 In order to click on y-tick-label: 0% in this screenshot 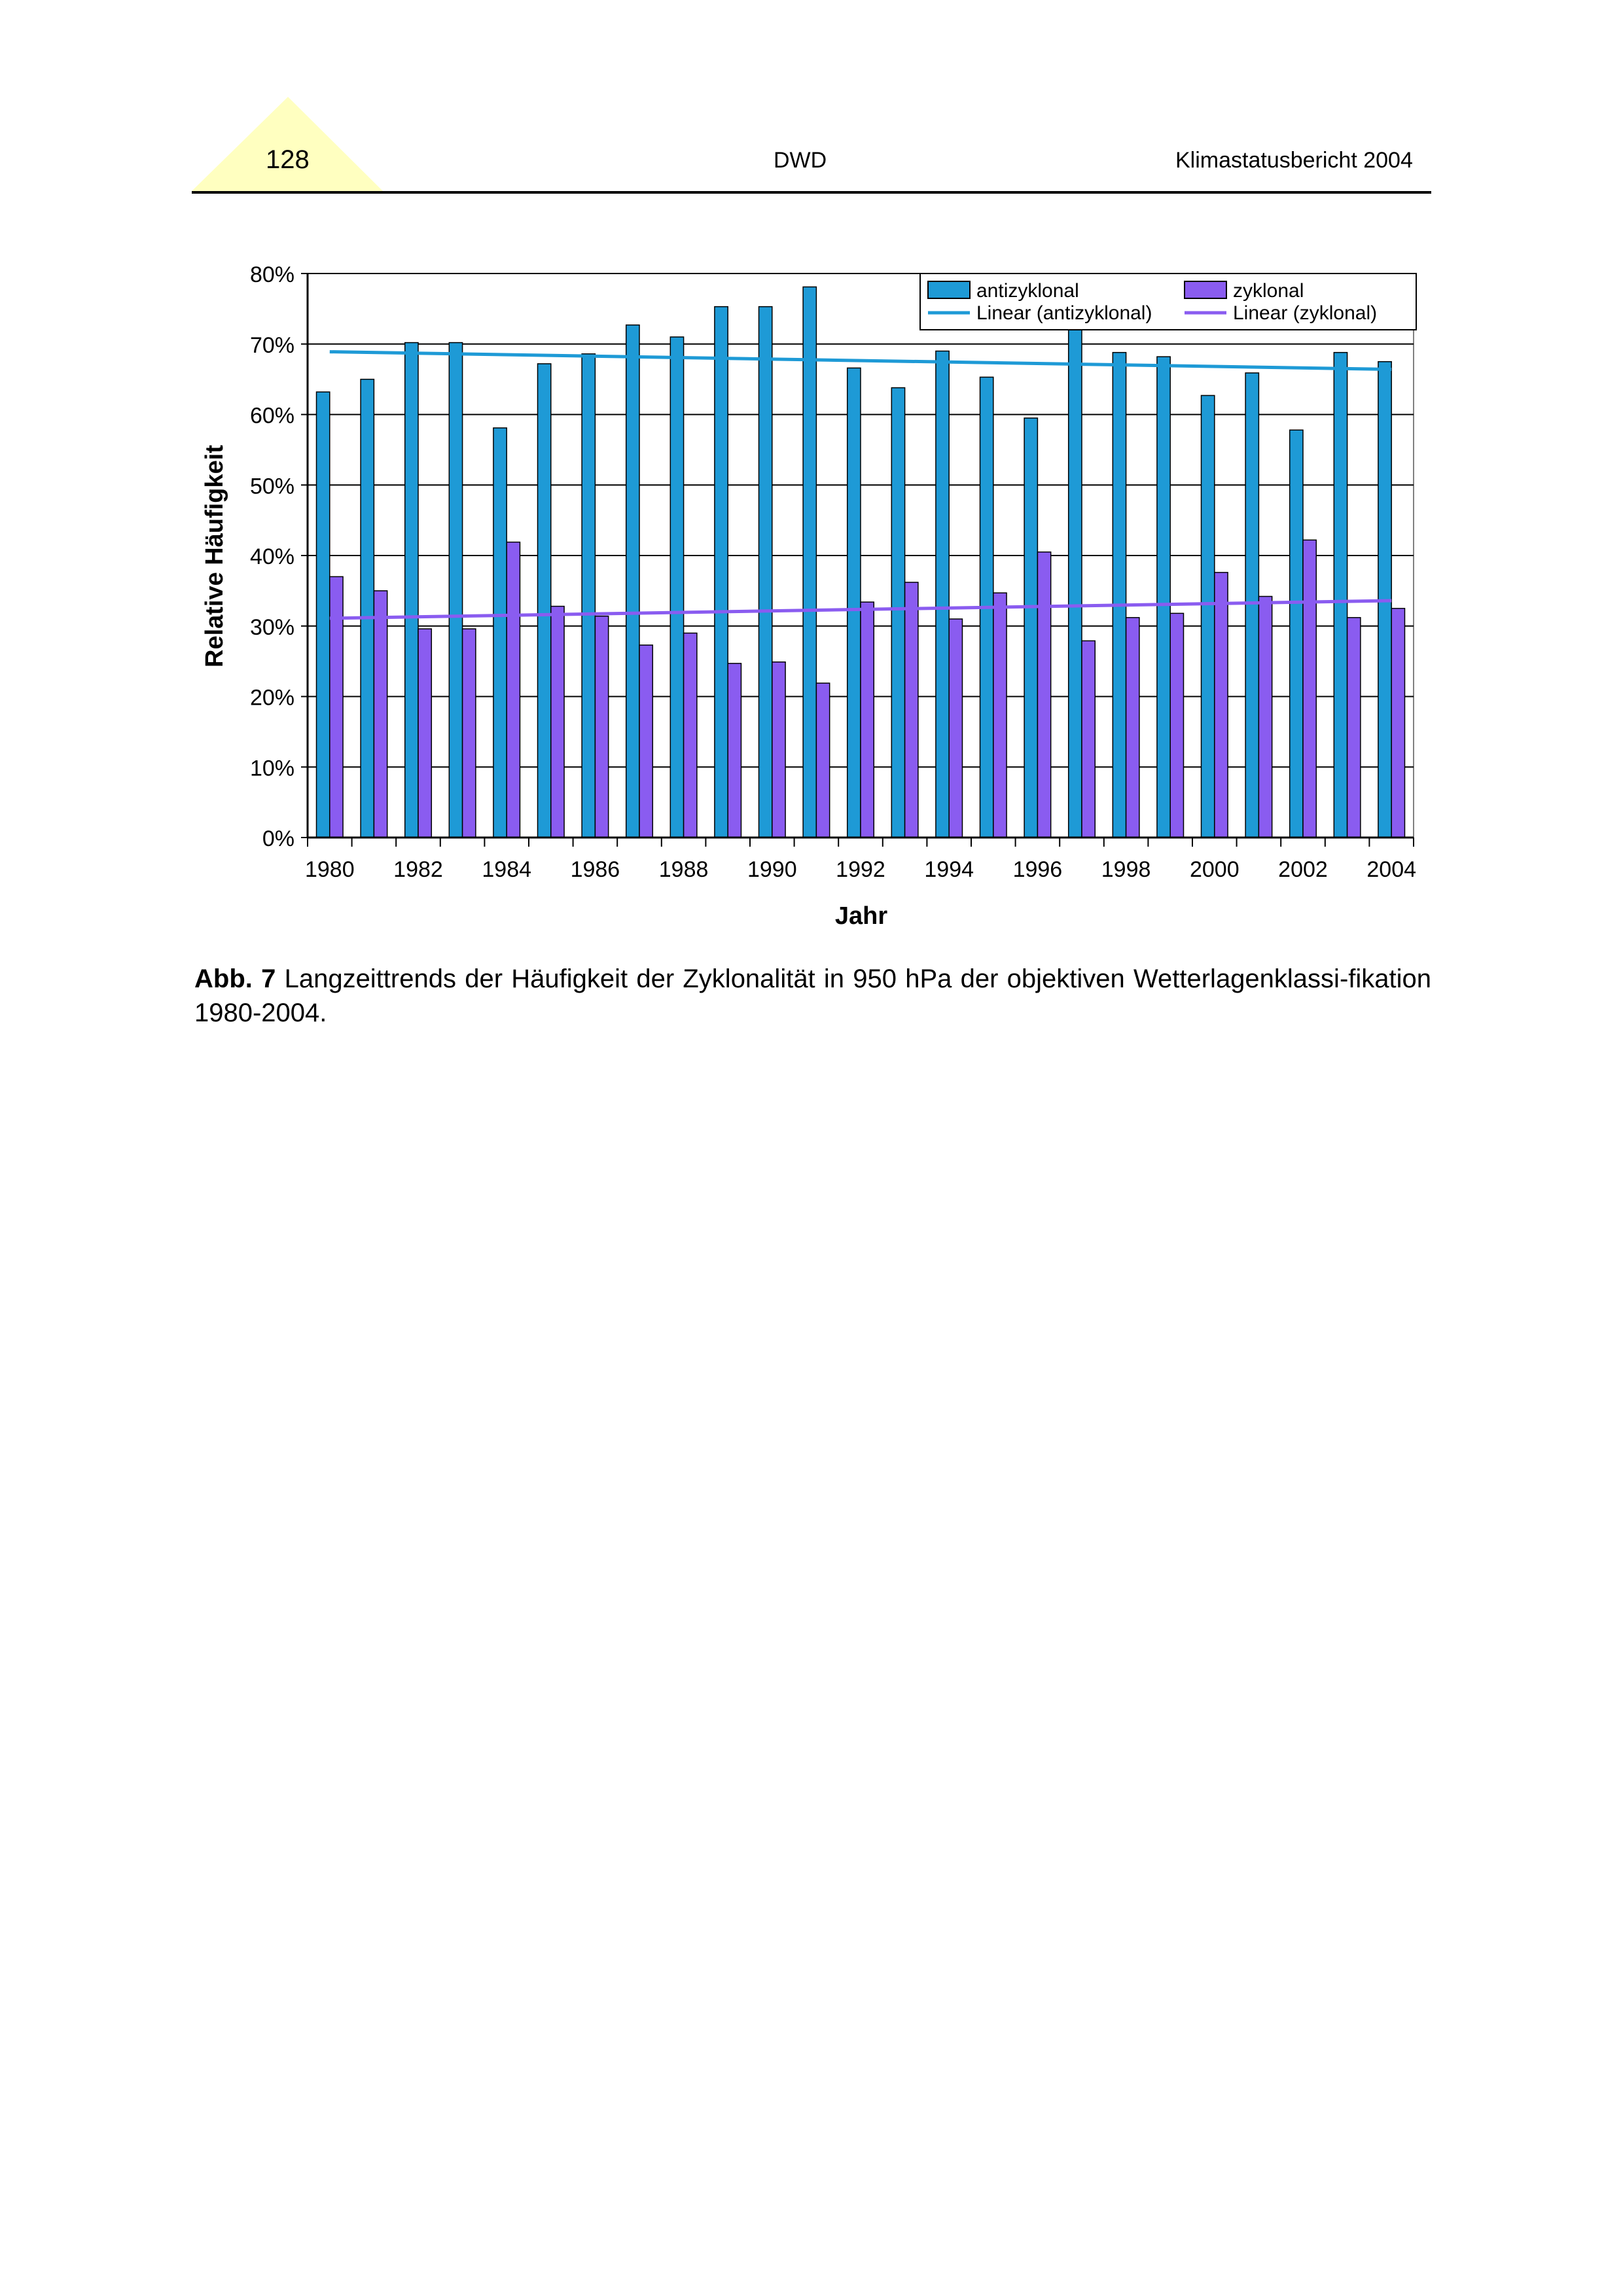, I will do `click(278, 838)`.